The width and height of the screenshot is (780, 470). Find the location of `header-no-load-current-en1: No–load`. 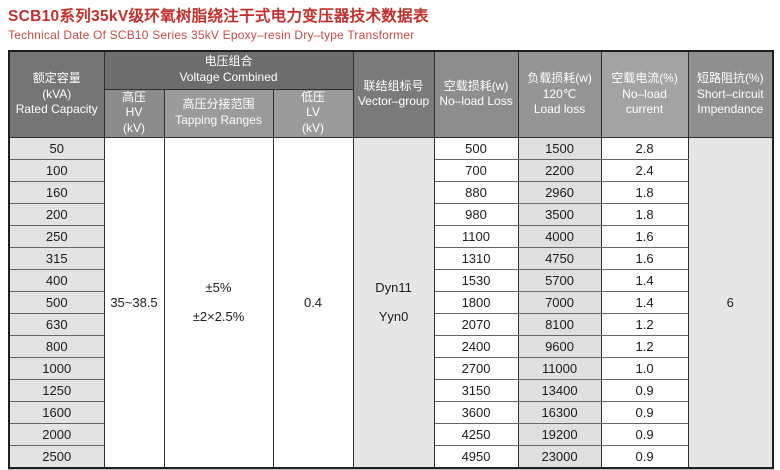

header-no-load-current-en1: No–load is located at coordinates (644, 93).